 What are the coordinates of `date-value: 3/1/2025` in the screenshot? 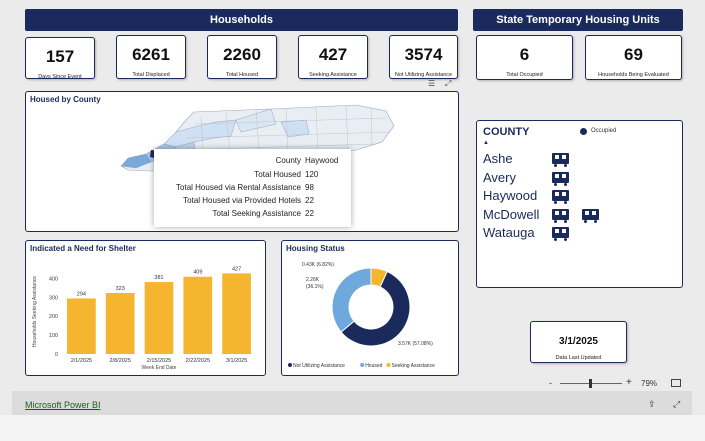 It's located at (578, 341).